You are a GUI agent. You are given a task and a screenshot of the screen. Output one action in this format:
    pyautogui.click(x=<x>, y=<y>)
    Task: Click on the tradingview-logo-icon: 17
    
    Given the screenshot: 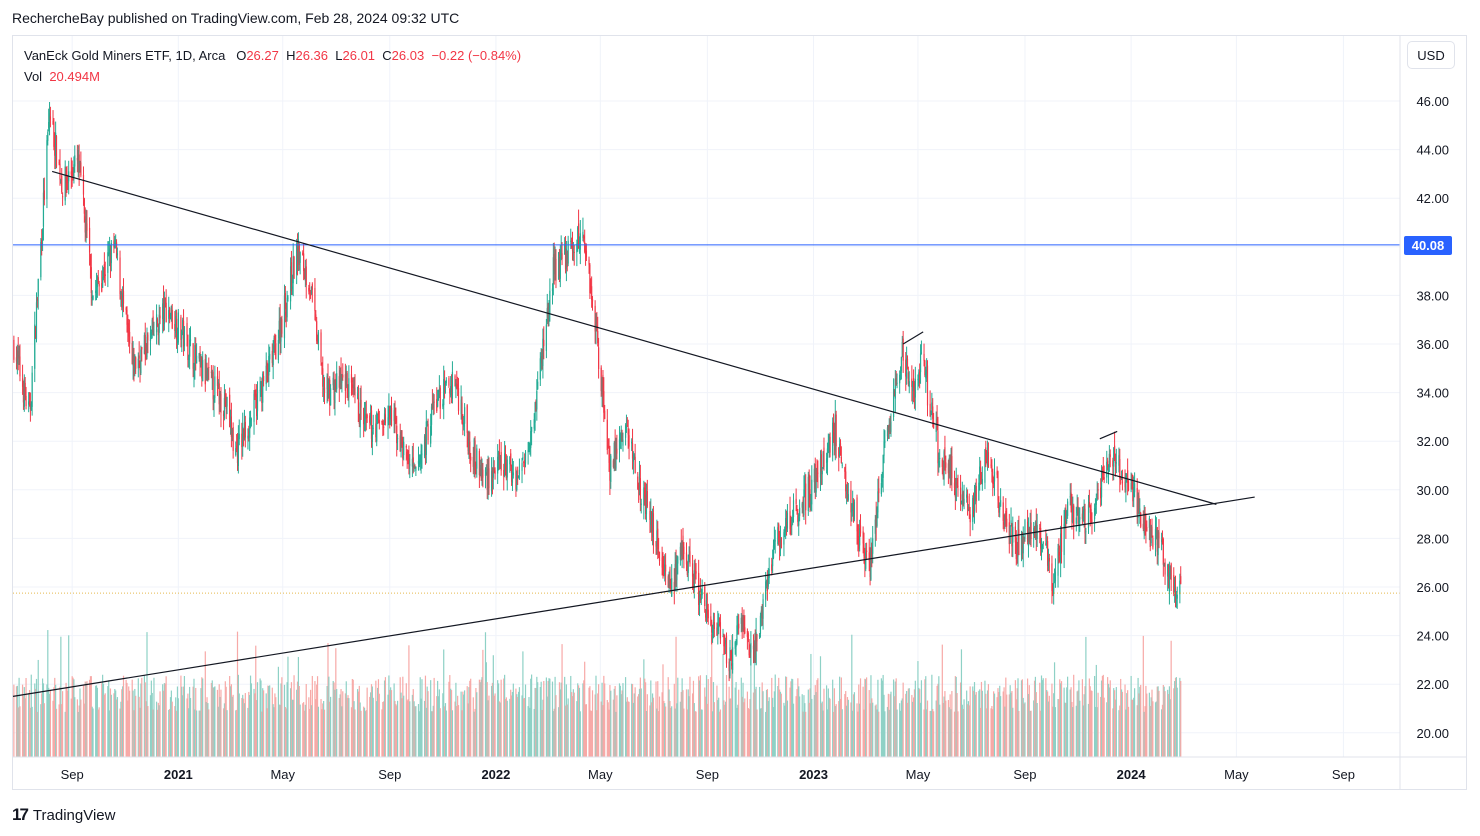 What is the action you would take?
    pyautogui.click(x=20, y=814)
    